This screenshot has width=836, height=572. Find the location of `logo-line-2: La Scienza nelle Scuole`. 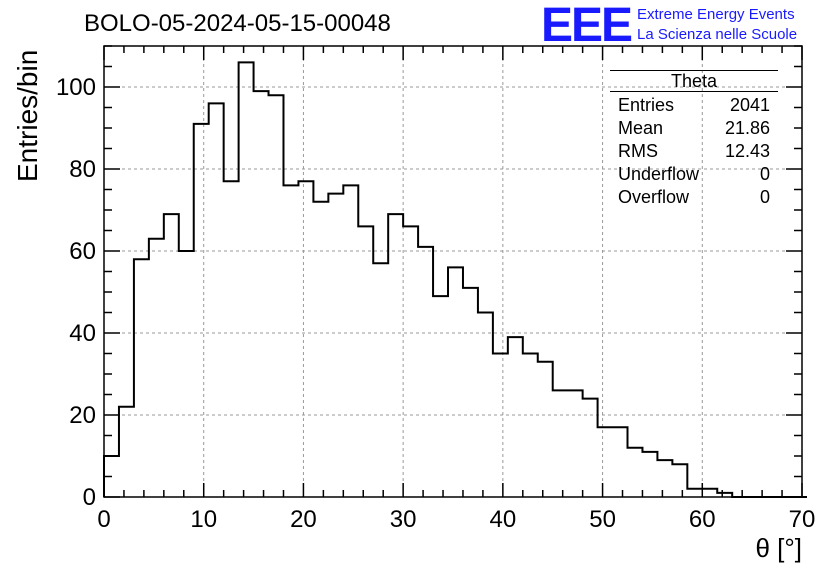

logo-line-2: La Scienza nelle Scuole is located at coordinates (717, 34).